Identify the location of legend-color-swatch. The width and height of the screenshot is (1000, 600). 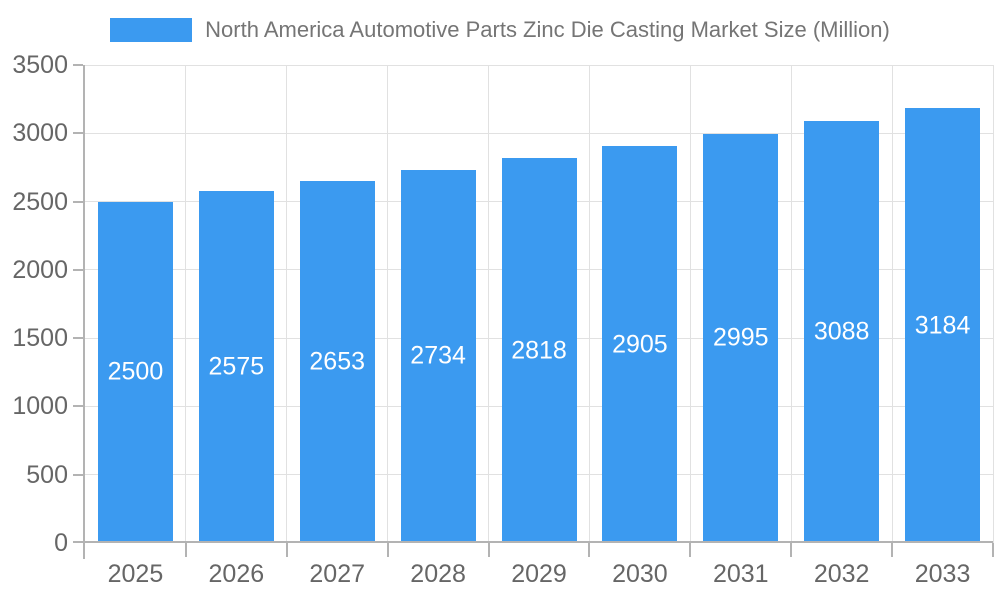
(151, 30).